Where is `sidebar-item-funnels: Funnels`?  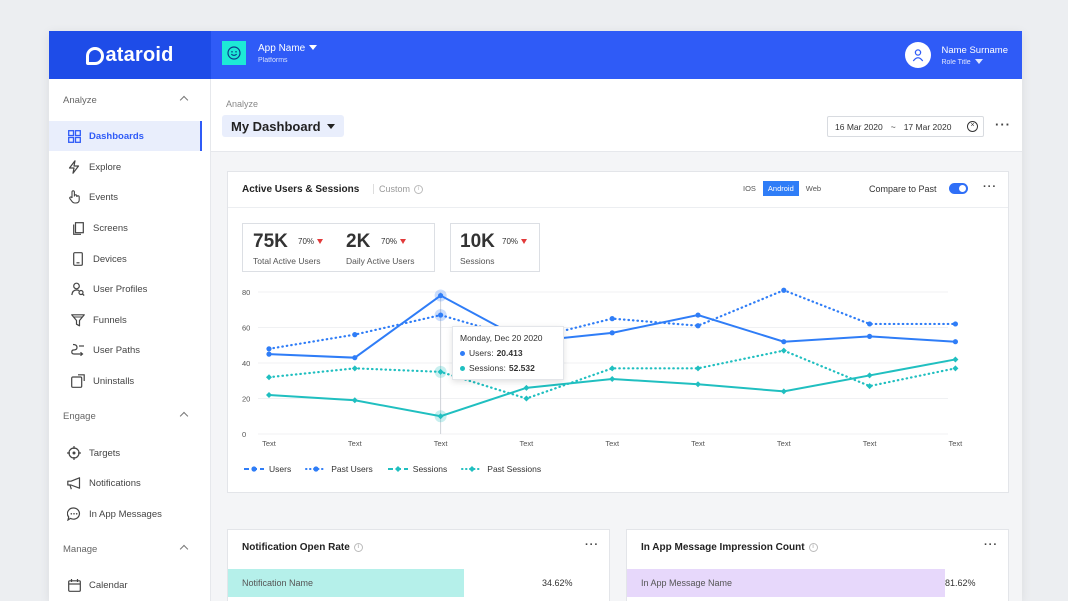 sidebar-item-funnels: Funnels is located at coordinates (125, 320).